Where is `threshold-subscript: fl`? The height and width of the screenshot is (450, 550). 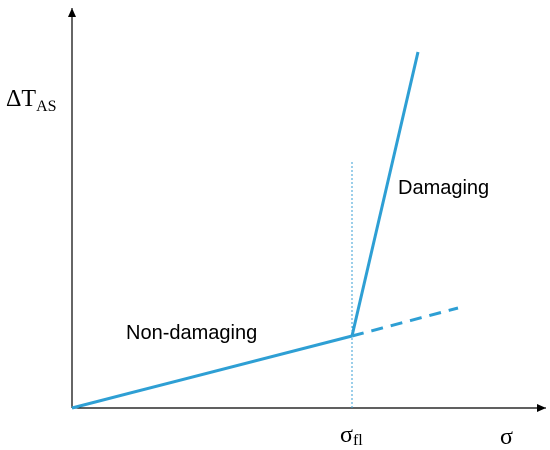 threshold-subscript: fl is located at coordinates (358, 440).